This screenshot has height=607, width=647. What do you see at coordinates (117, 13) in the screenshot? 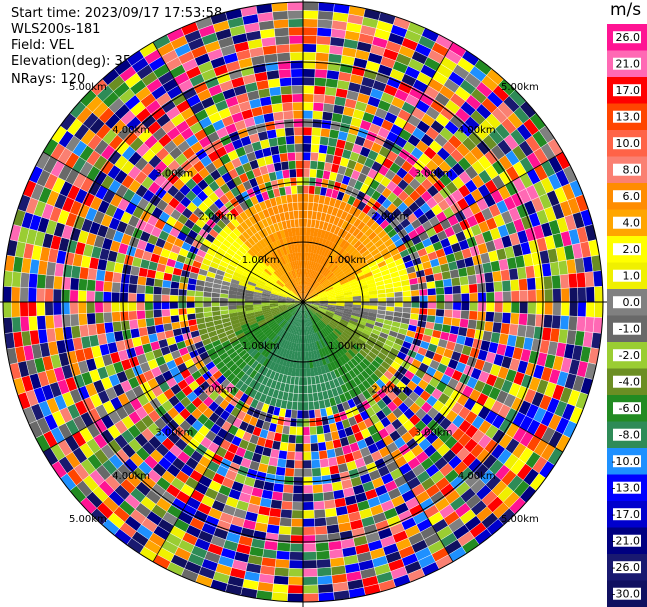
I see `start-time-label: Start time: 2023/09/17 17:53:58` at bounding box center [117, 13].